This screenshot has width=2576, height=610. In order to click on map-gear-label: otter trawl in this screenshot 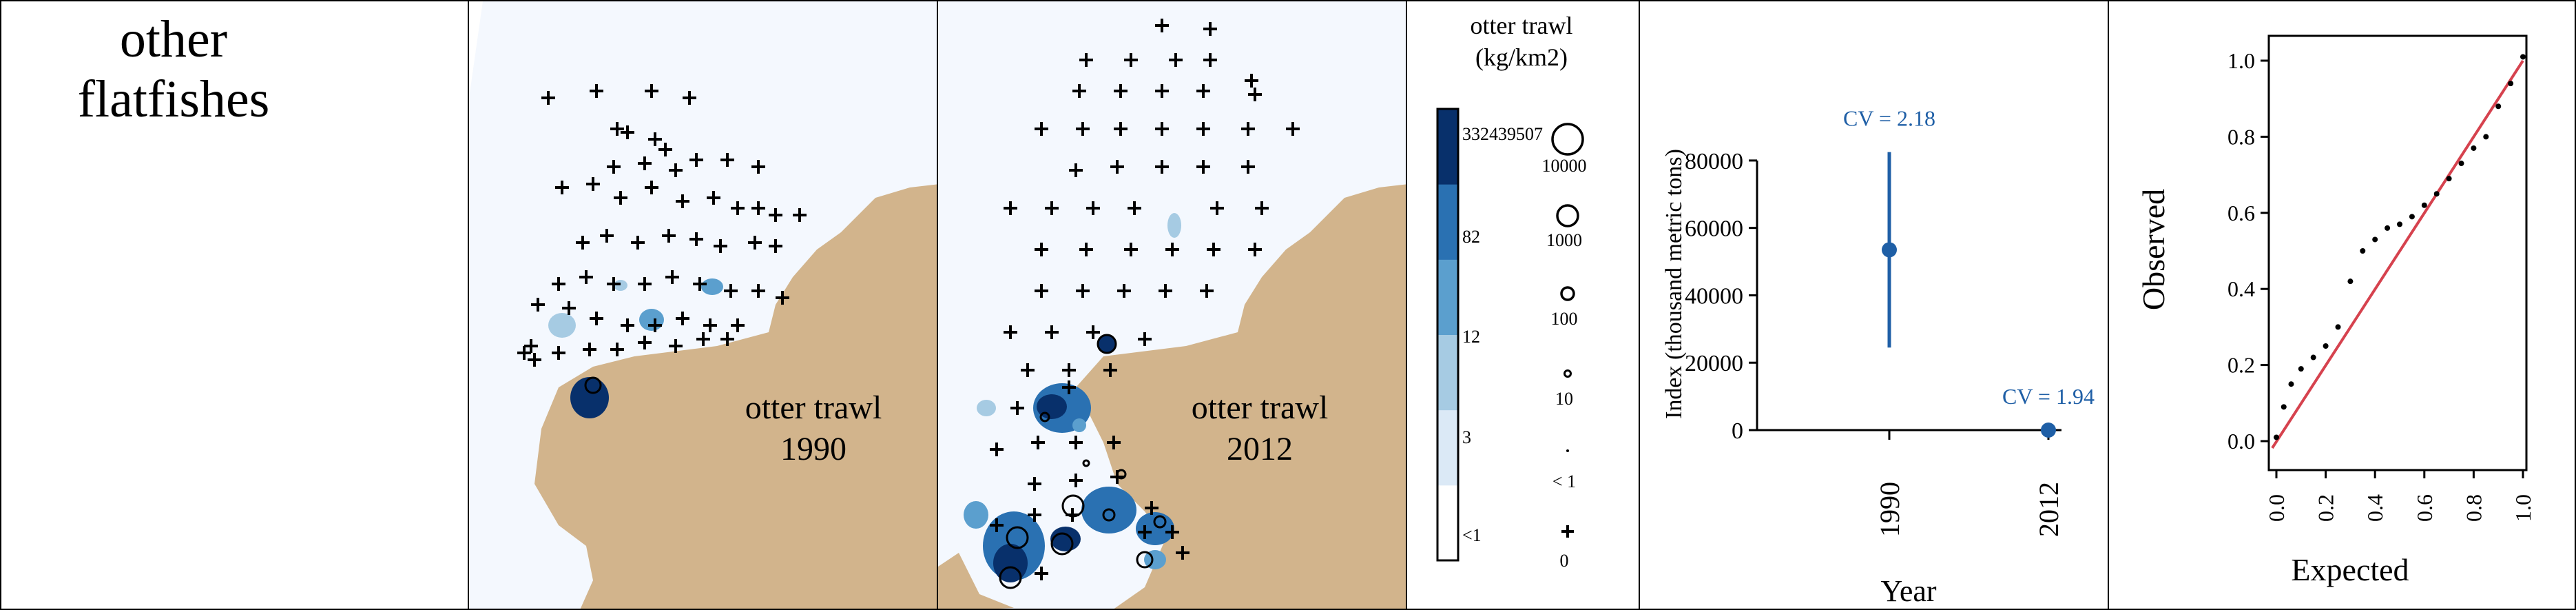, I will do `click(813, 407)`.